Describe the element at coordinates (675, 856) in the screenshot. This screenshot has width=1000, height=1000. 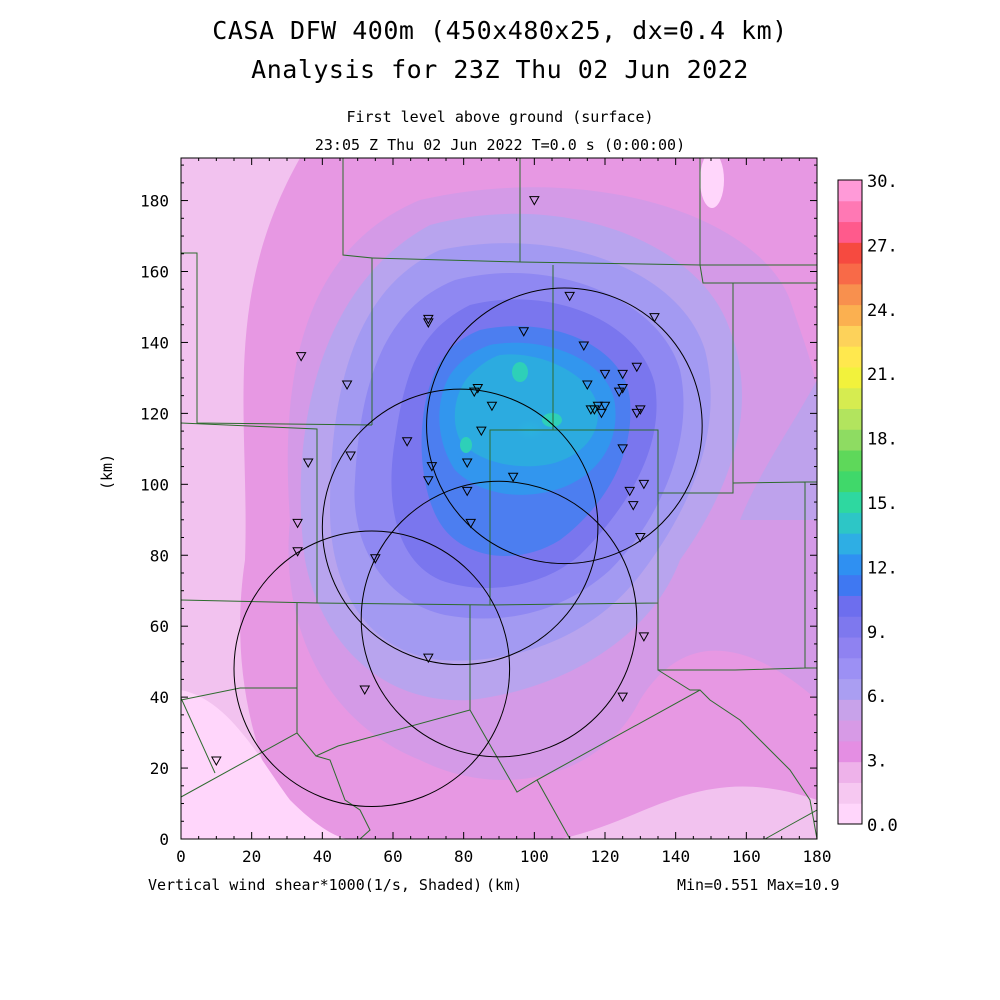
I see `x-tick-label: 140` at that location.